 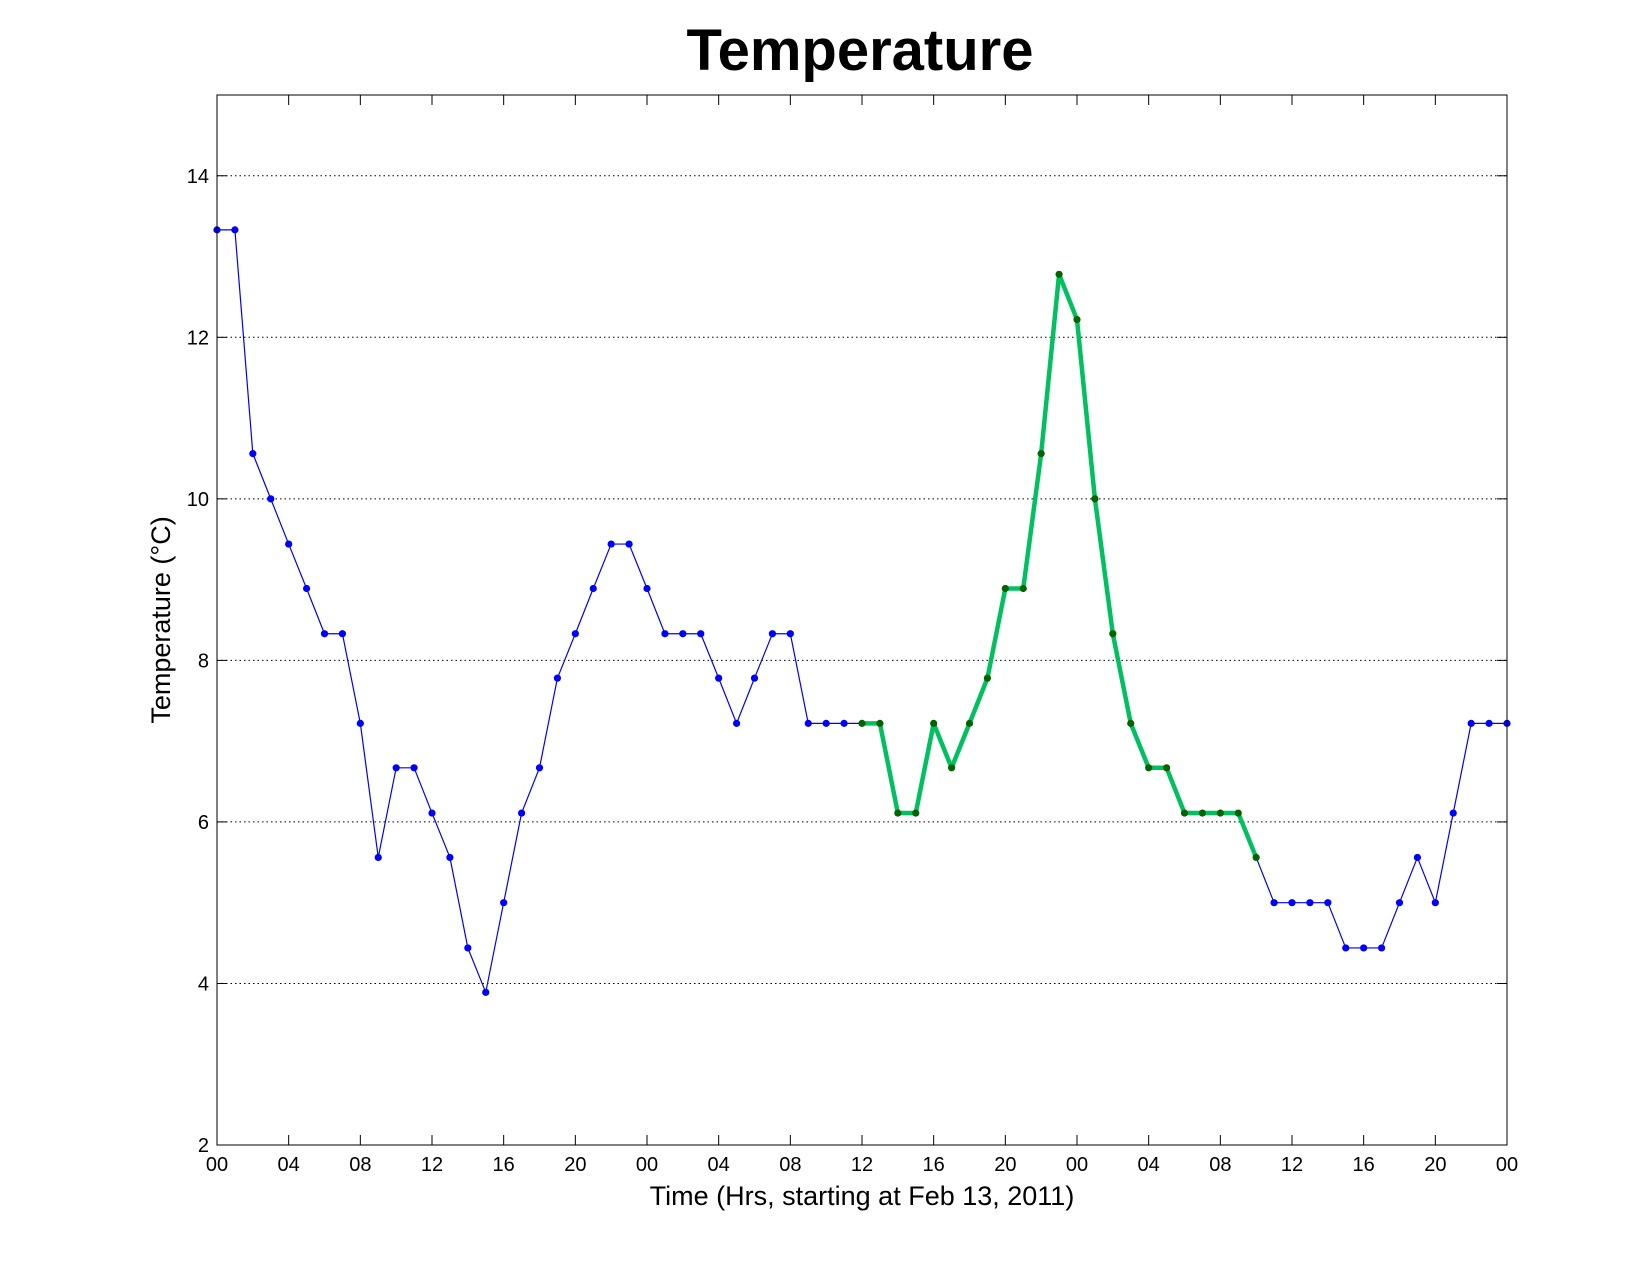 I want to click on x-axis-label: Time (Hrs, starting at Feb 13, 2011), so click(x=862, y=1196).